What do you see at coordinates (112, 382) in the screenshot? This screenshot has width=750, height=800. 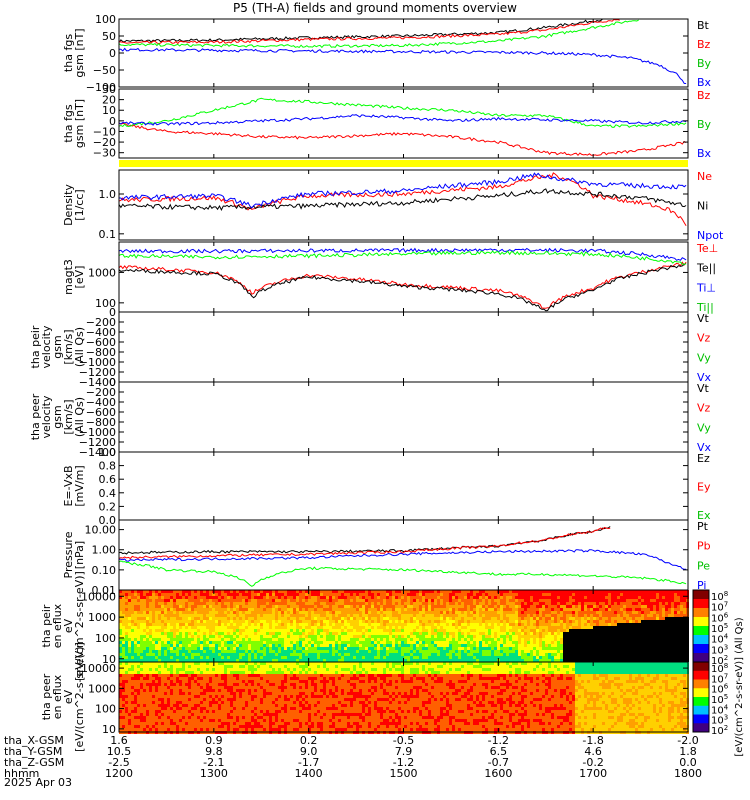 I see `y-tick-label: 0` at bounding box center [112, 382].